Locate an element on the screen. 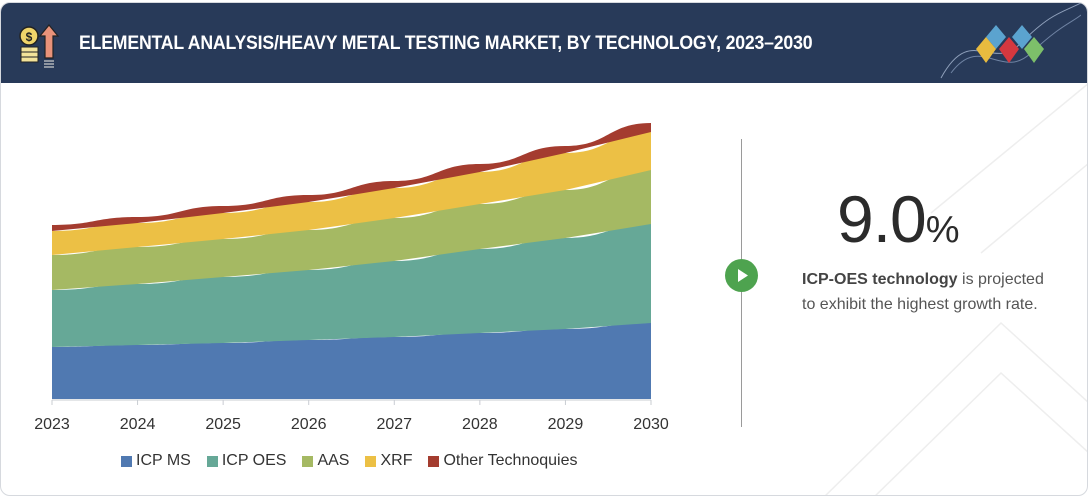 Image resolution: width=1088 pixels, height=497 pixels. legend-label: ICP OES is located at coordinates (254, 460).